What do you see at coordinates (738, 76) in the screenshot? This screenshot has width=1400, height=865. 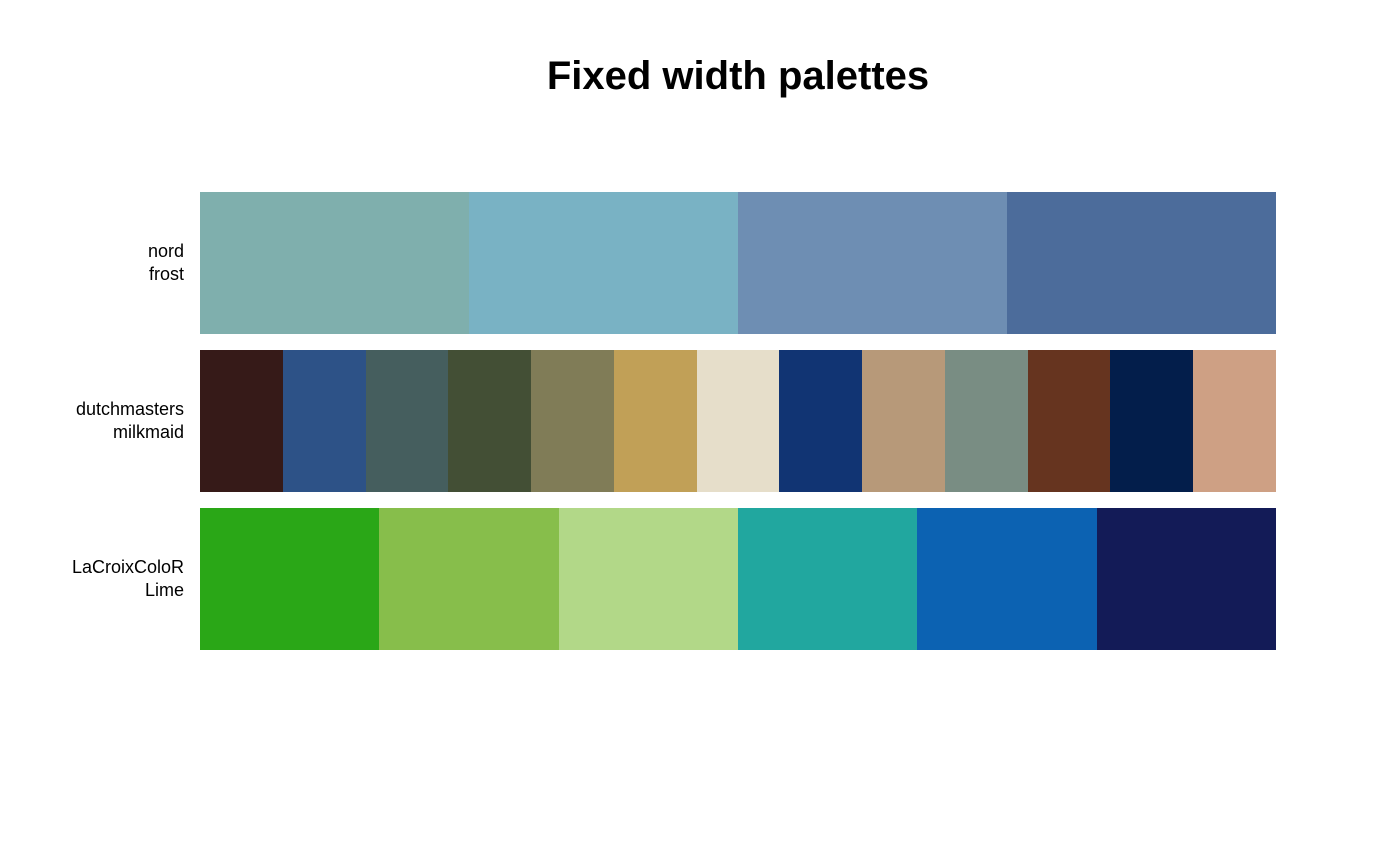 I see `chart-title: Fixed width palettes` at bounding box center [738, 76].